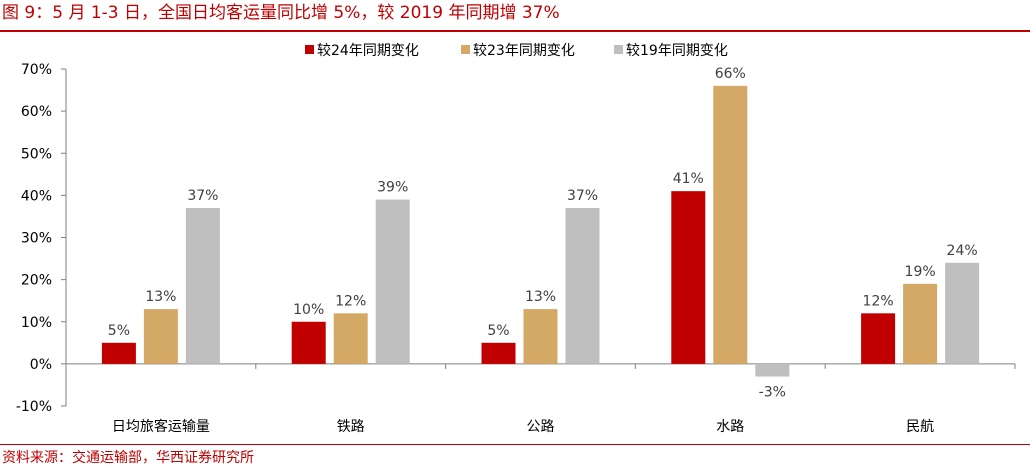  I want to click on source-note: 资料来源：交通运输部，华西证券研究所, so click(128, 458).